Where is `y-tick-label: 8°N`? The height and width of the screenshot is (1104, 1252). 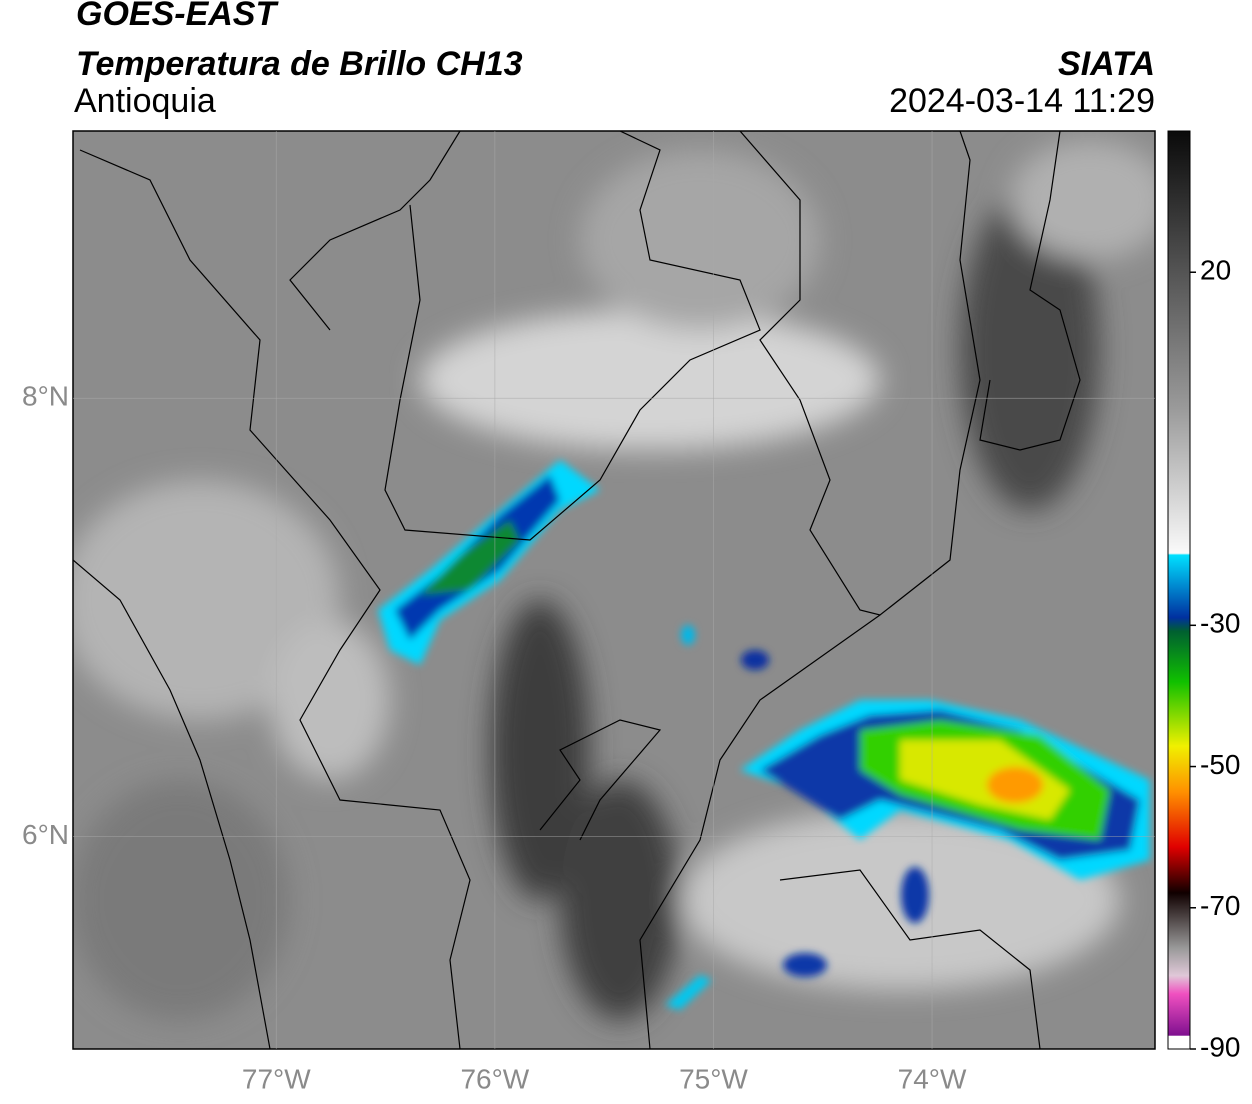 y-tick-label: 8°N is located at coordinates (45, 396).